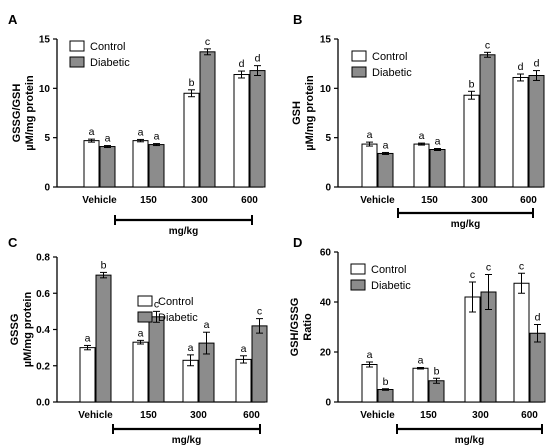 The width and height of the screenshot is (550, 446). What do you see at coordinates (43, 330) in the screenshot?
I see `y-tick-label: 0.4` at bounding box center [43, 330].